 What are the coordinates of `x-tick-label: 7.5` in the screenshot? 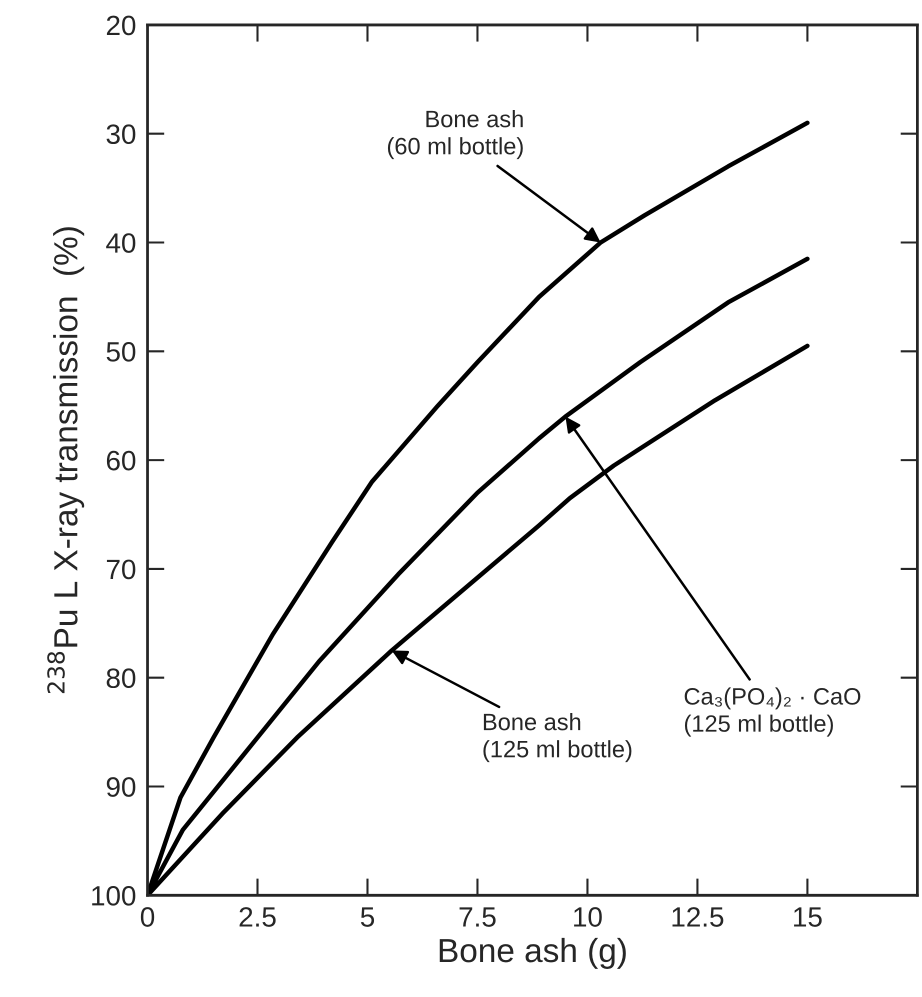 It's located at (478, 917).